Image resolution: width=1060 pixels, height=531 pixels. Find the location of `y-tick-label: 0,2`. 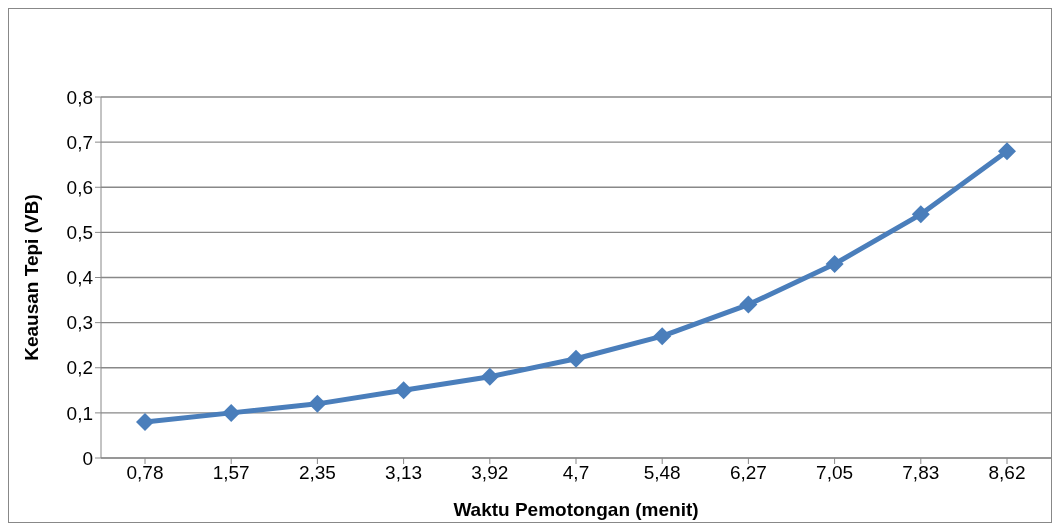

y-tick-label: 0,2 is located at coordinates (79, 368).